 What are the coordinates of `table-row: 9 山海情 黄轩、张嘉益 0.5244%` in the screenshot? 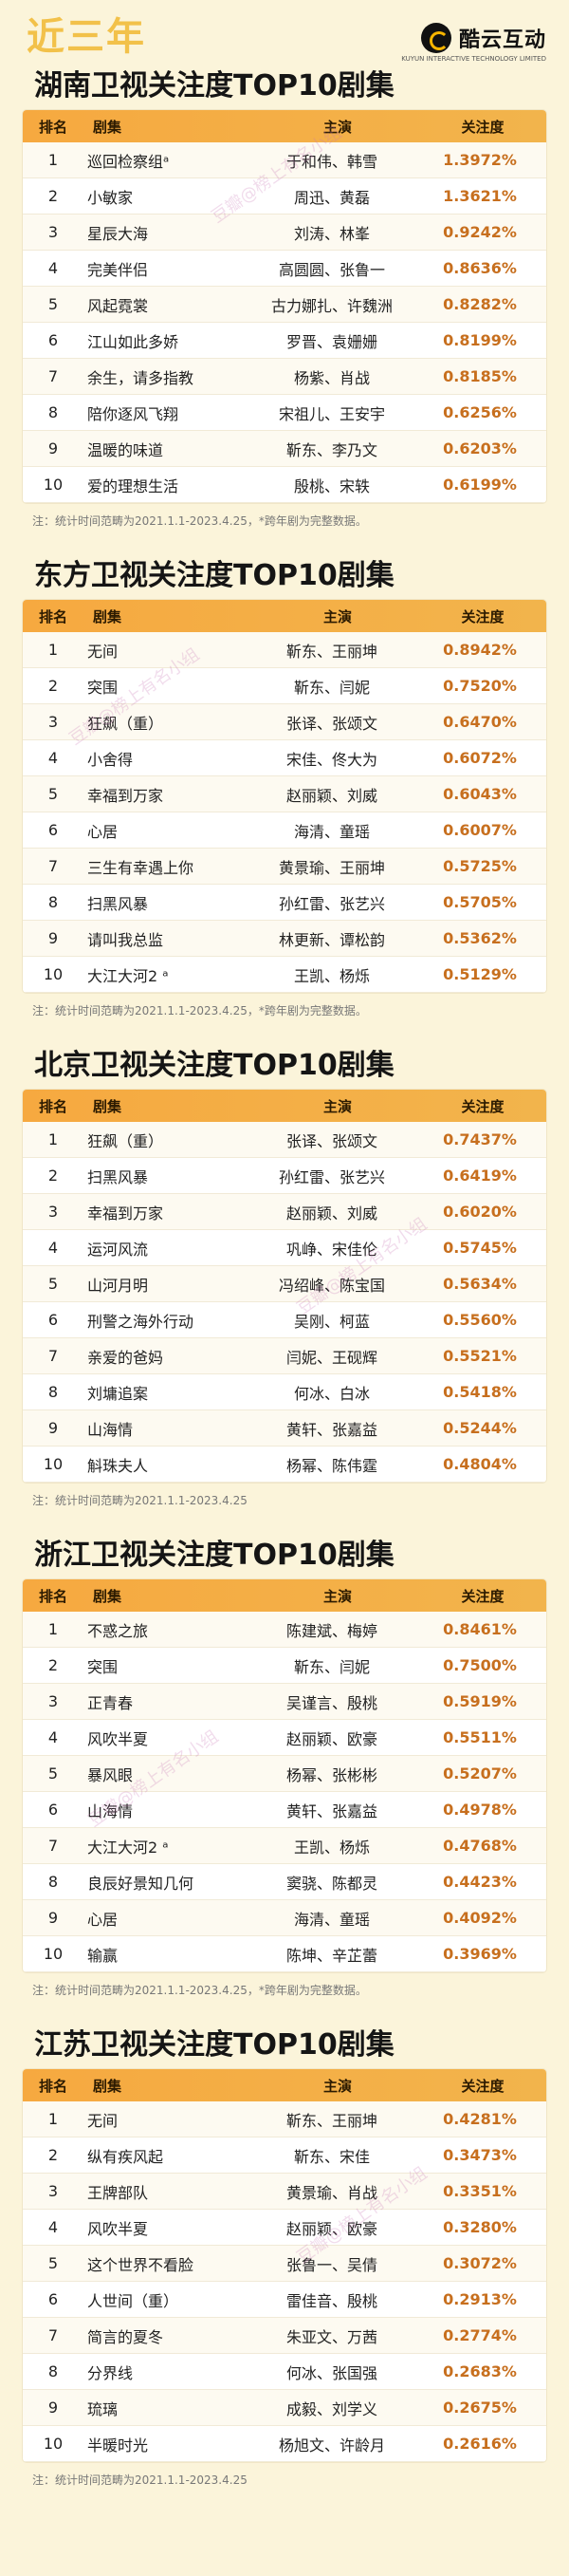 It's located at (284, 1428).